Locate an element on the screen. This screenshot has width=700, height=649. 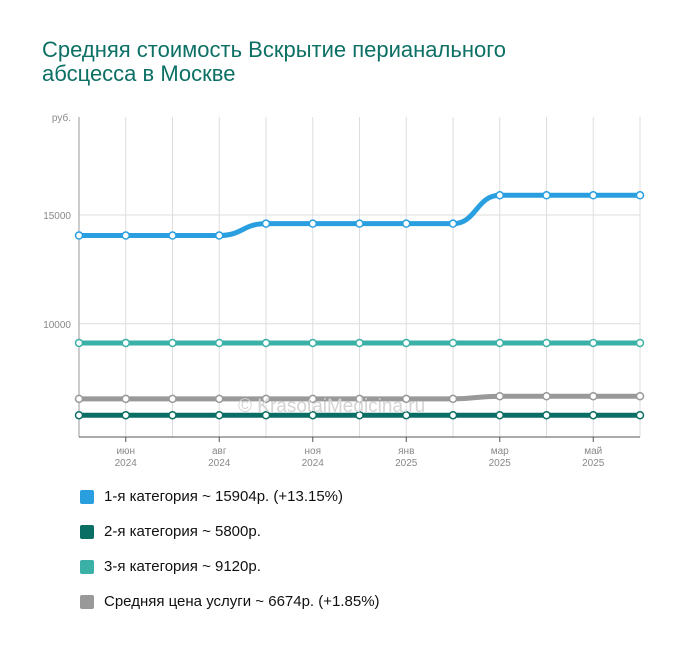
legend-label-cat1: 1-я категория ~ 15904р. (+13.15%) is located at coordinates (224, 496).